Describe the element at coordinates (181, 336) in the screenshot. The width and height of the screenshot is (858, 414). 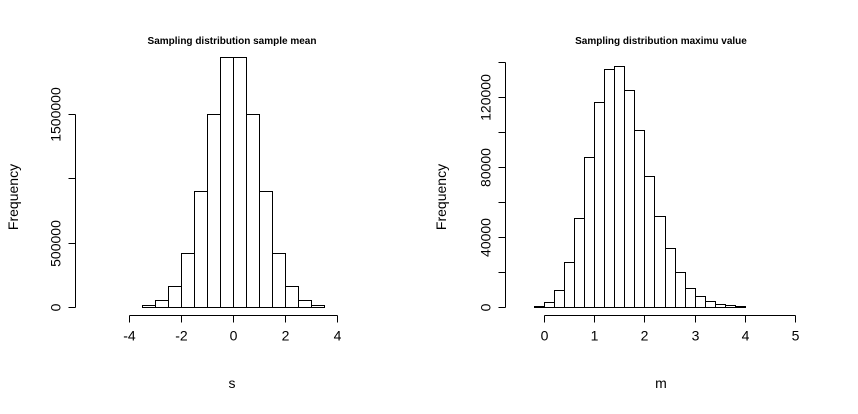
I see `x-tick-label: -2` at that location.